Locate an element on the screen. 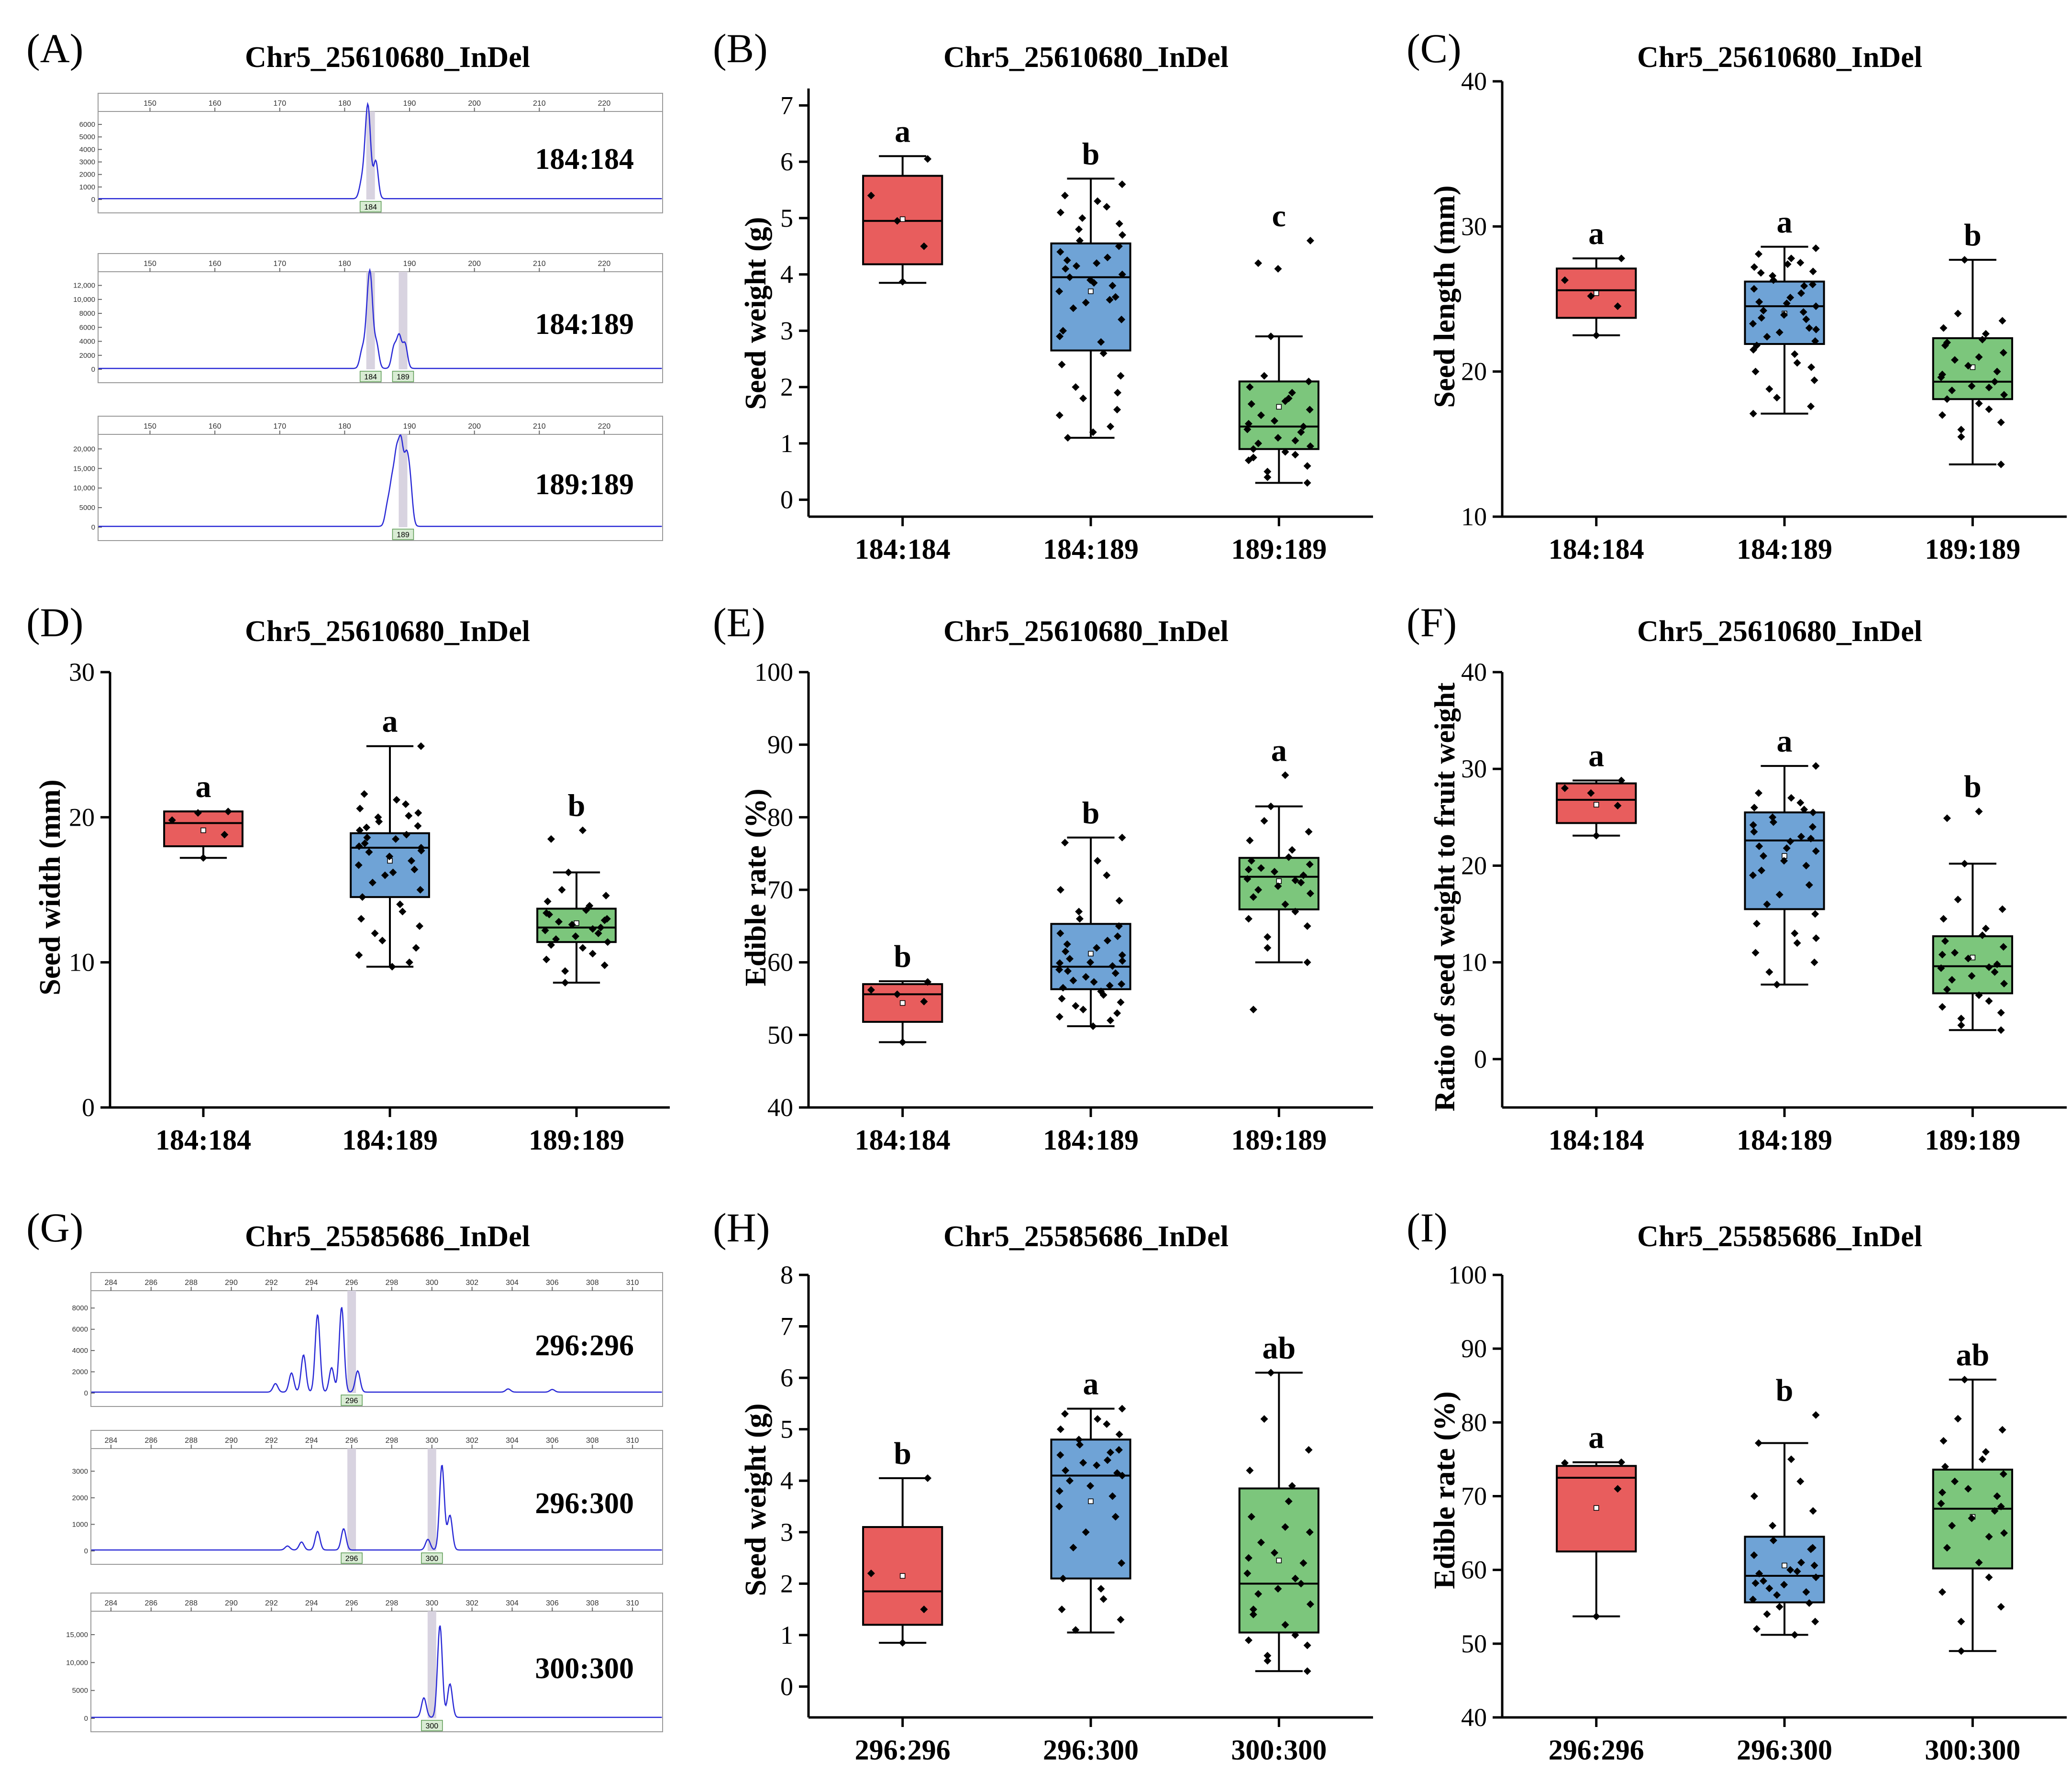  x-tick-label: 189:189 is located at coordinates (1279, 1140).